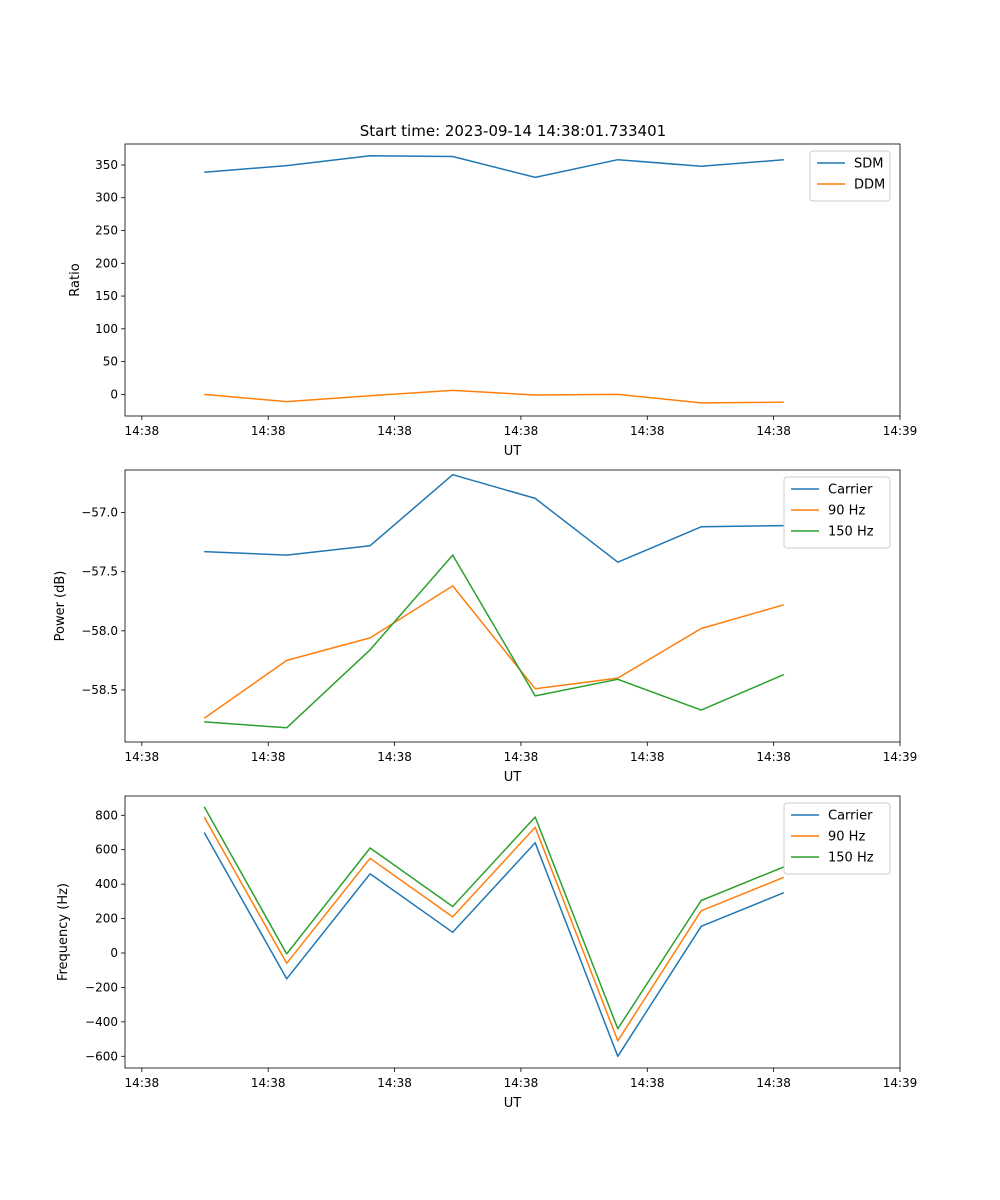  Describe the element at coordinates (106, 884) in the screenshot. I see `y-tick-label: 400` at that location.